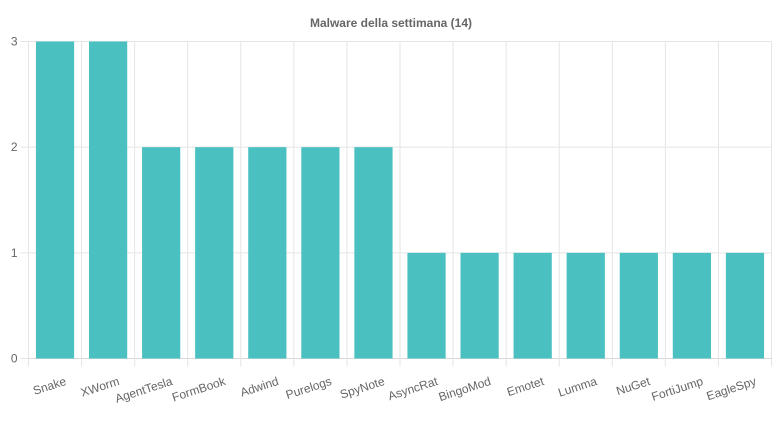 This screenshot has width=782, height=422. I want to click on x-tick-label: Adwind, so click(259, 386).